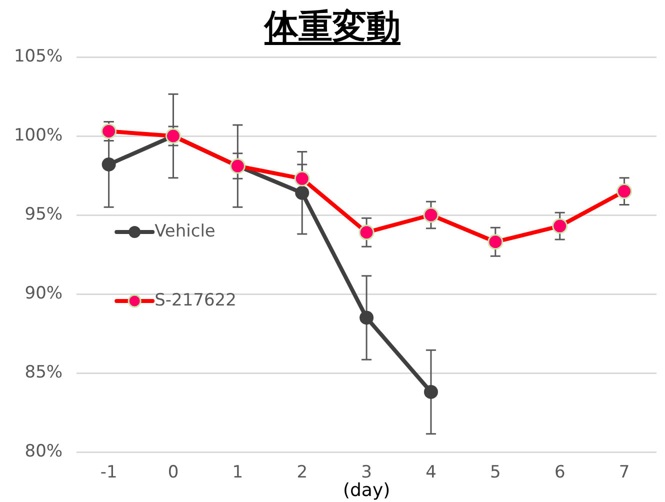 The height and width of the screenshot is (502, 665). I want to click on y-tick-label: 95%, so click(43, 214).